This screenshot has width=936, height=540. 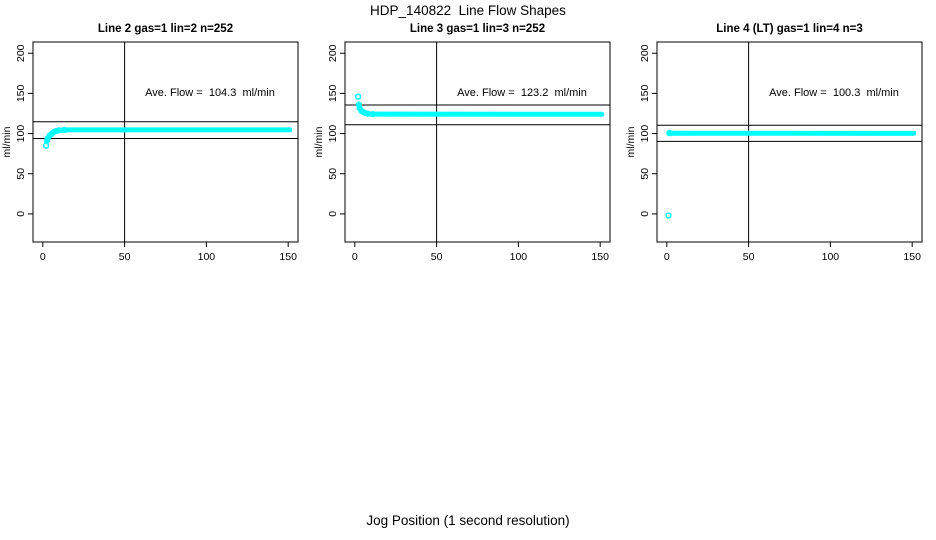 I want to click on x-axis-label: Jog Position (1 second resolution), so click(x=468, y=520).